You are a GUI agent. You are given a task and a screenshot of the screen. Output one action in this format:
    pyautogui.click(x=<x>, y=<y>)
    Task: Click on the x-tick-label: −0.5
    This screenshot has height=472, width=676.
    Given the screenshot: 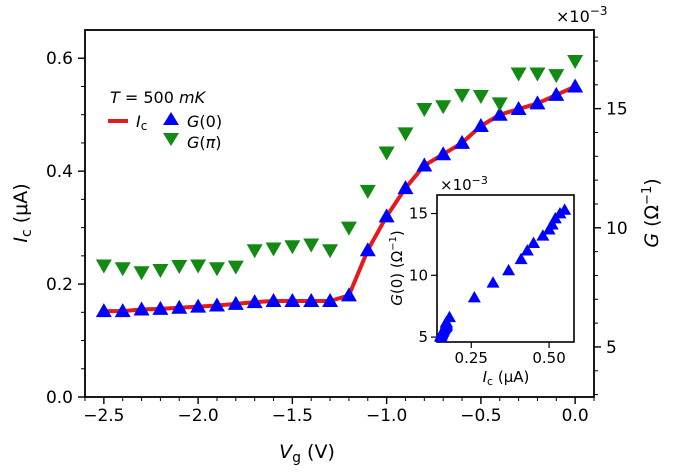 What is the action you would take?
    pyautogui.click(x=480, y=416)
    